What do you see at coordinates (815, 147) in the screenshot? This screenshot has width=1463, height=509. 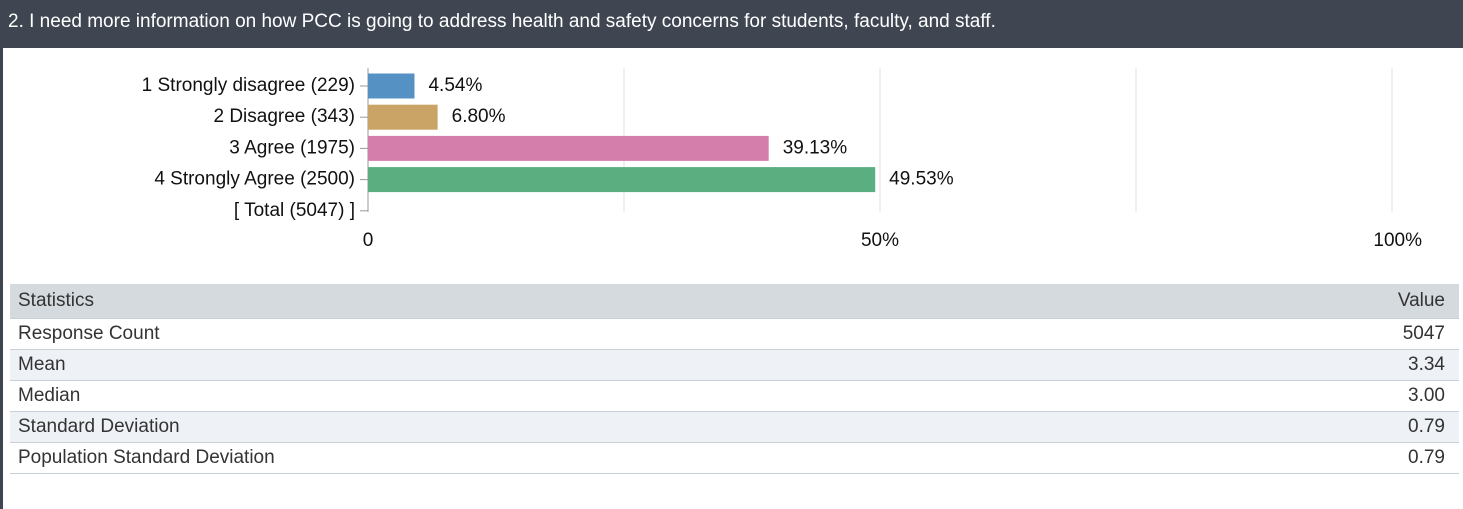 I see `value-label: 39.13%` at bounding box center [815, 147].